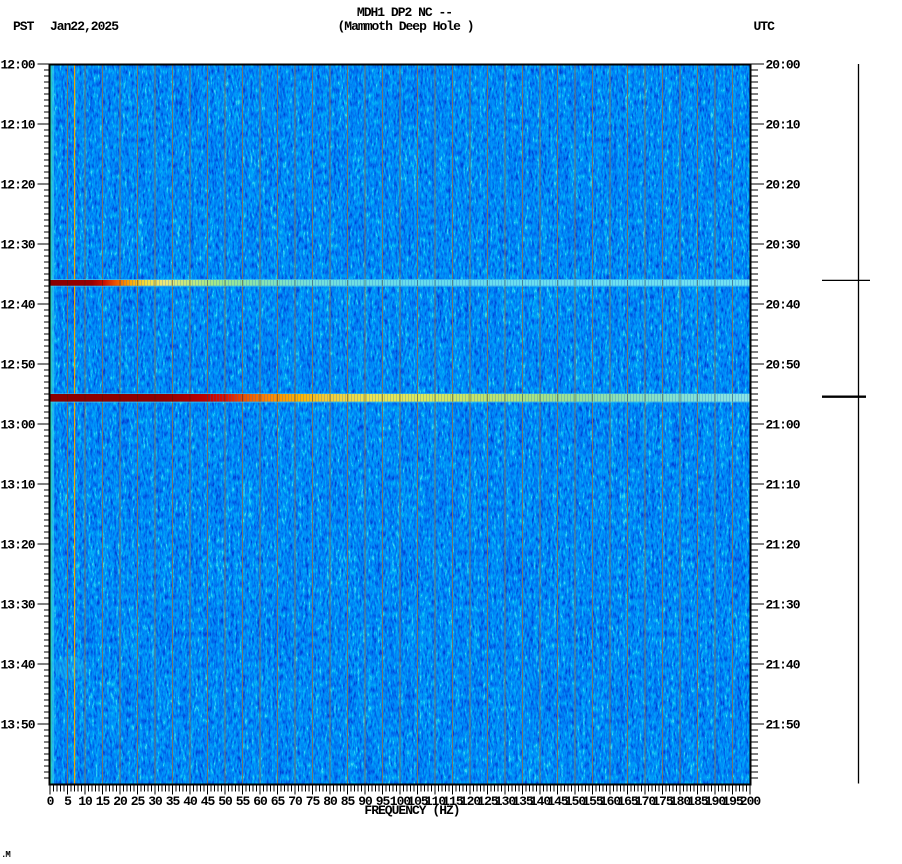 This screenshot has width=902, height=864. I want to click on svg-text: 13:30, so click(17, 605).